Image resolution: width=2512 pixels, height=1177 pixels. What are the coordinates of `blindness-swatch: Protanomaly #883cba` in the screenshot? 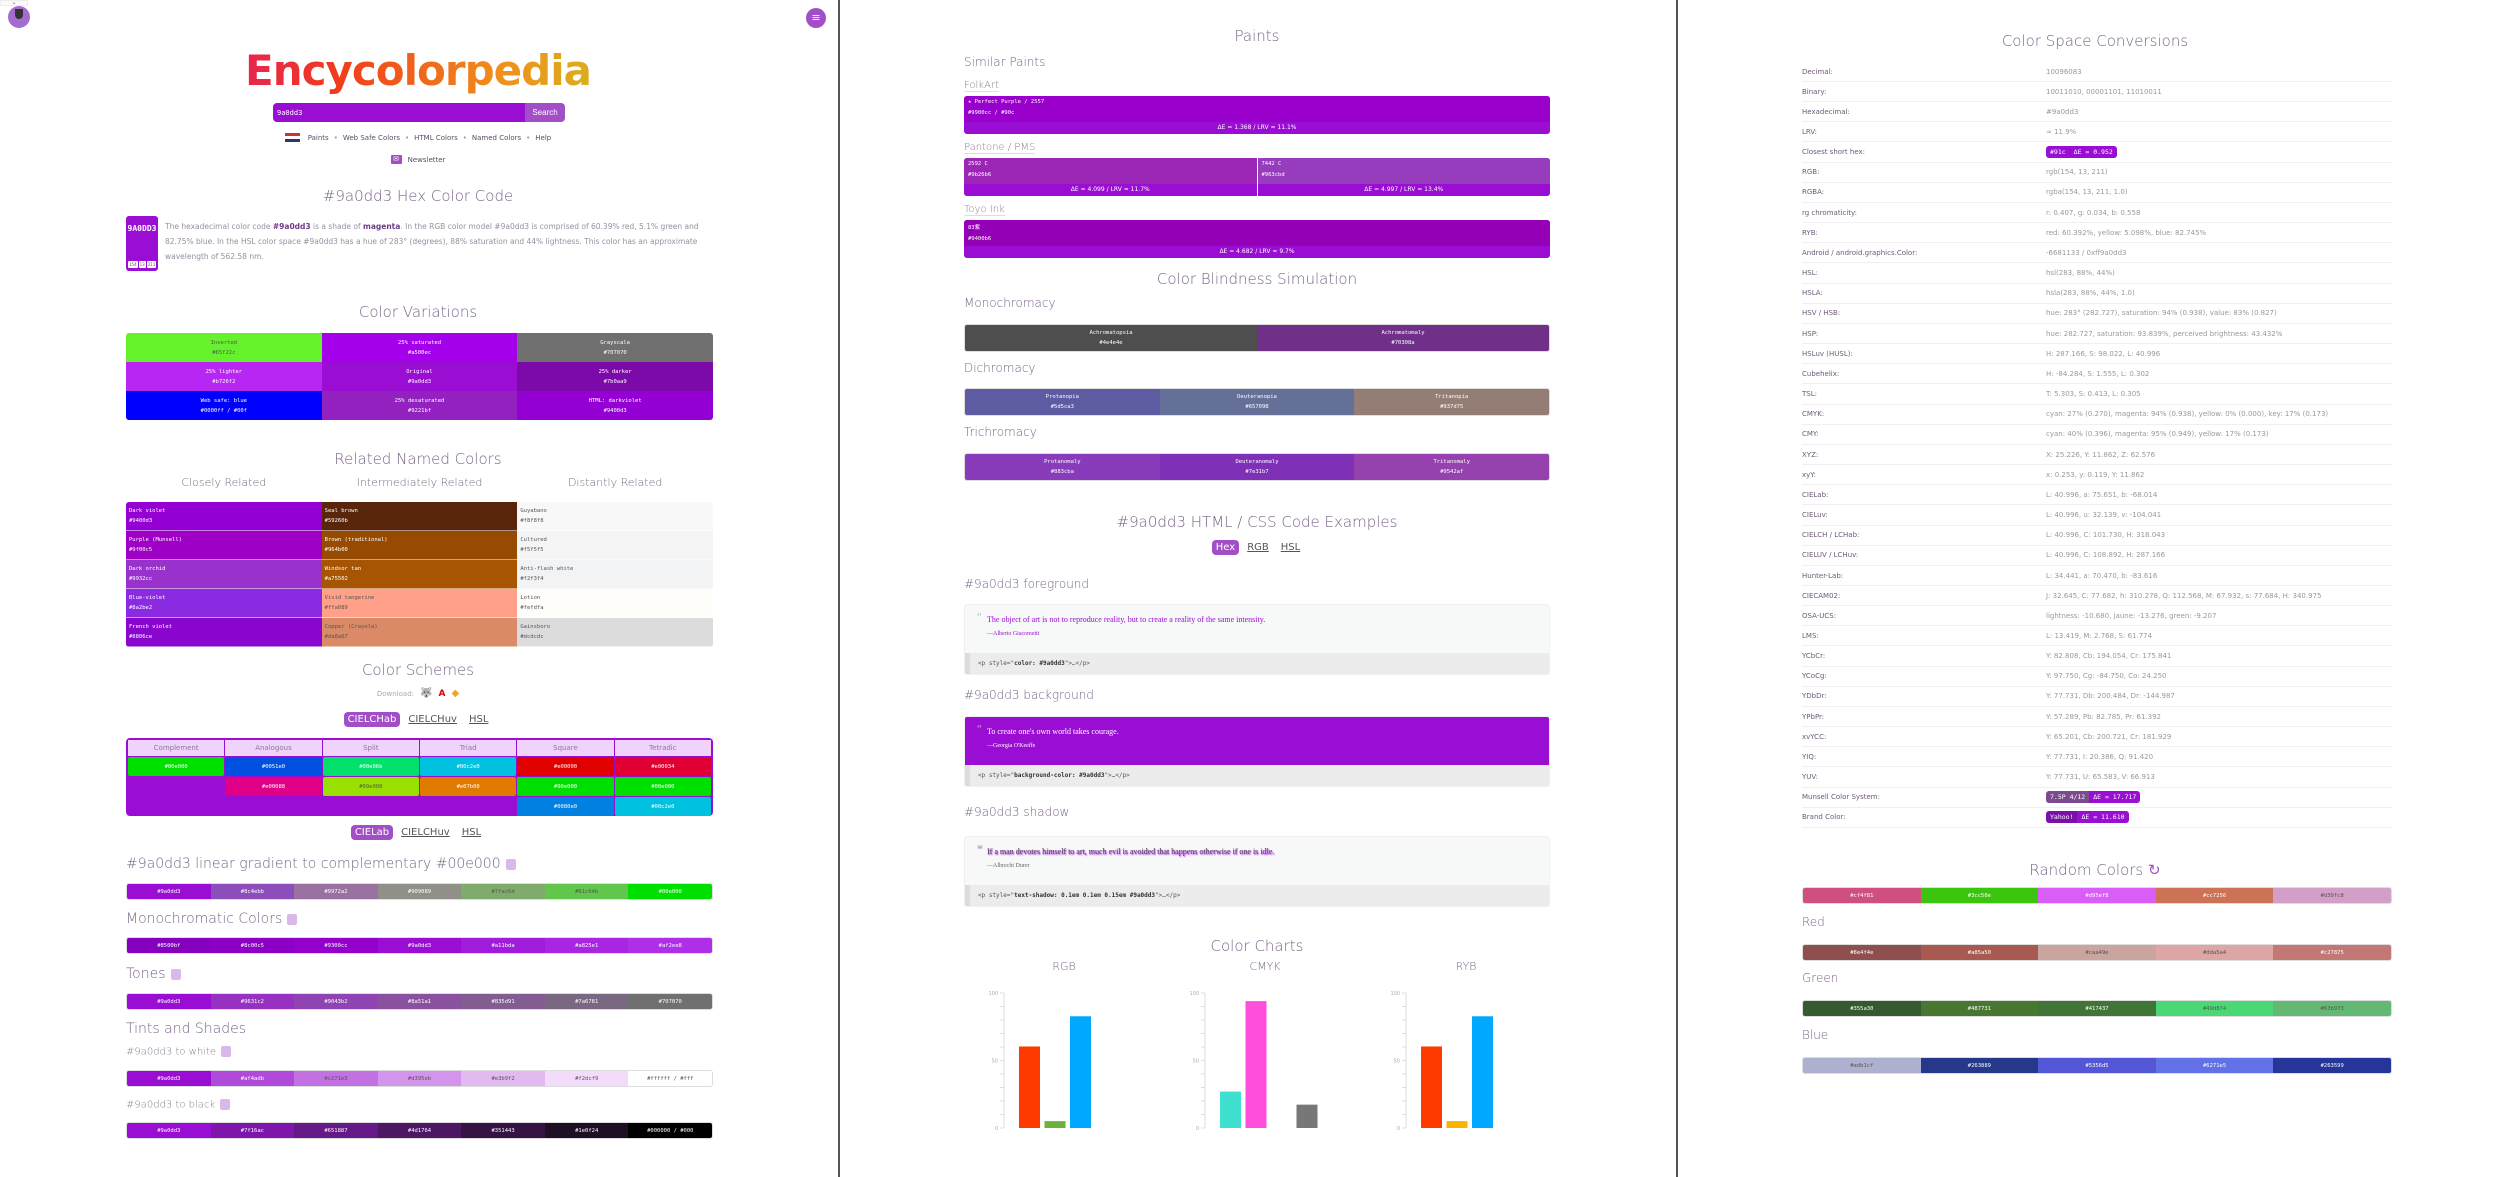 It's located at (1062, 467).